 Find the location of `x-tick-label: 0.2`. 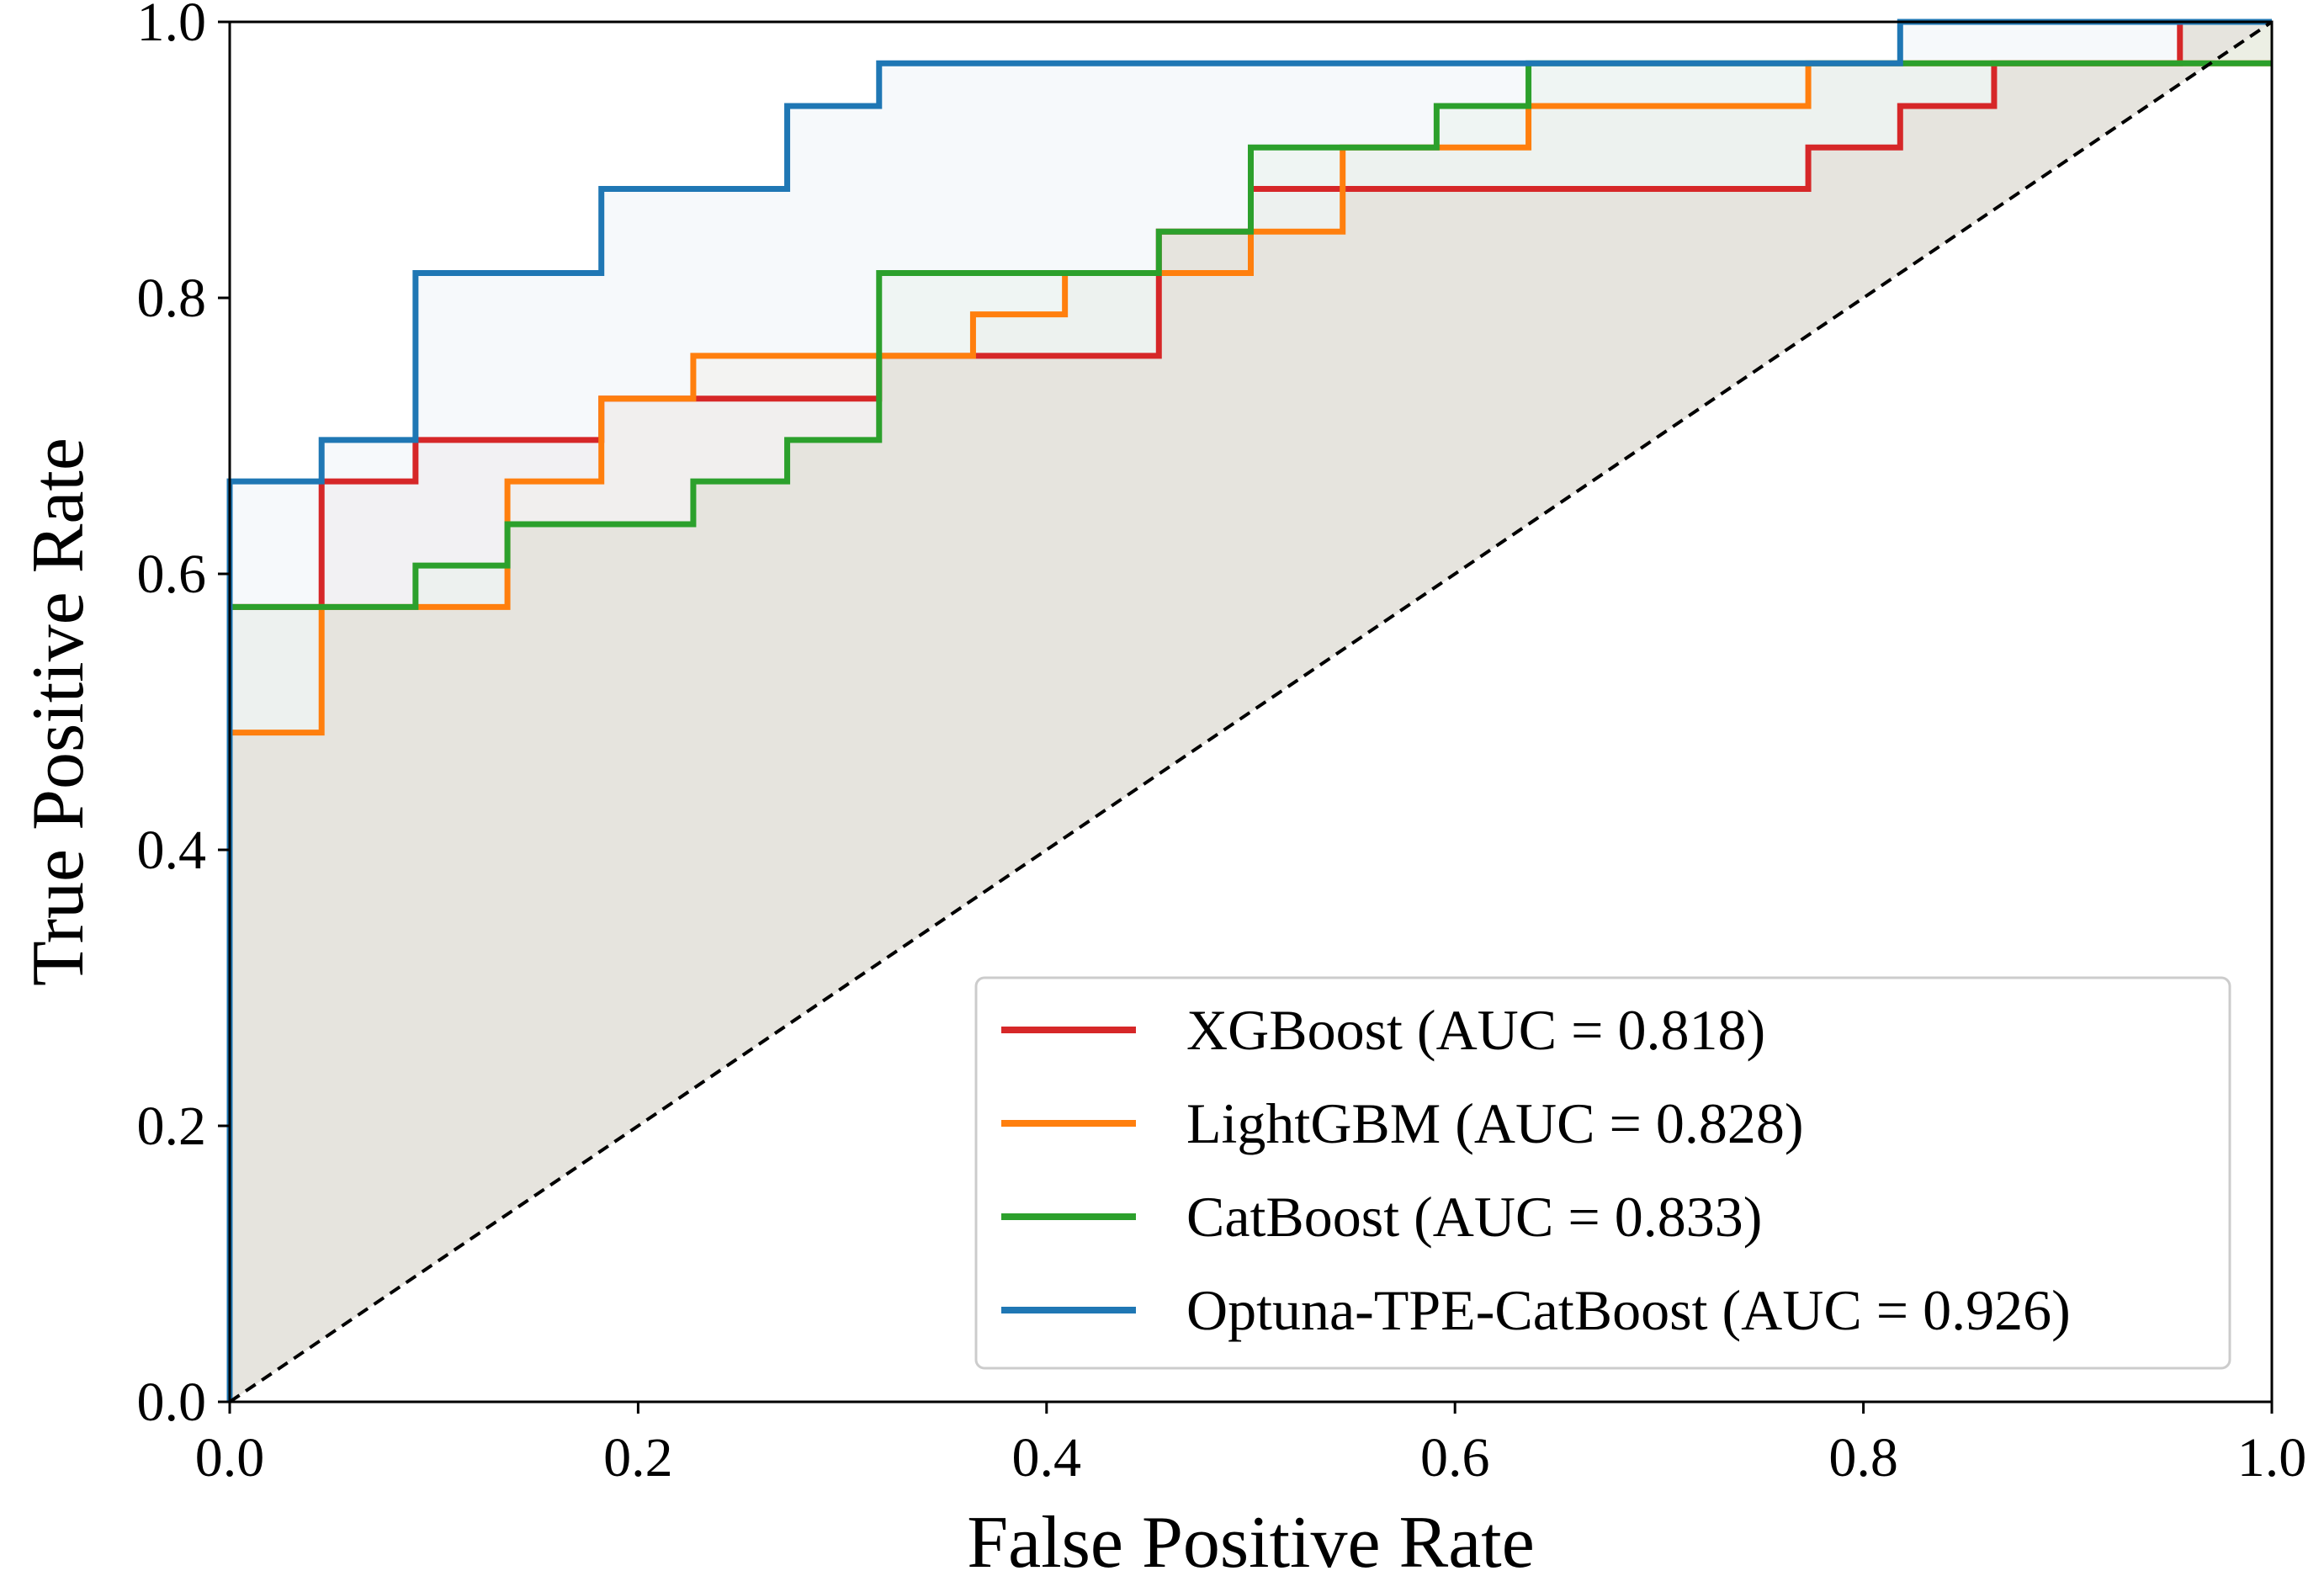

x-tick-label: 0.2 is located at coordinates (638, 1458).